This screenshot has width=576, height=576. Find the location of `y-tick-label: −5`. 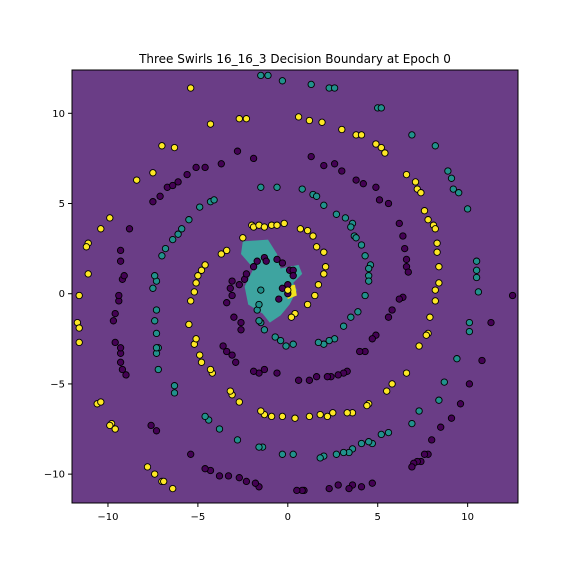

y-tick-label: −5 is located at coordinates (57, 384).